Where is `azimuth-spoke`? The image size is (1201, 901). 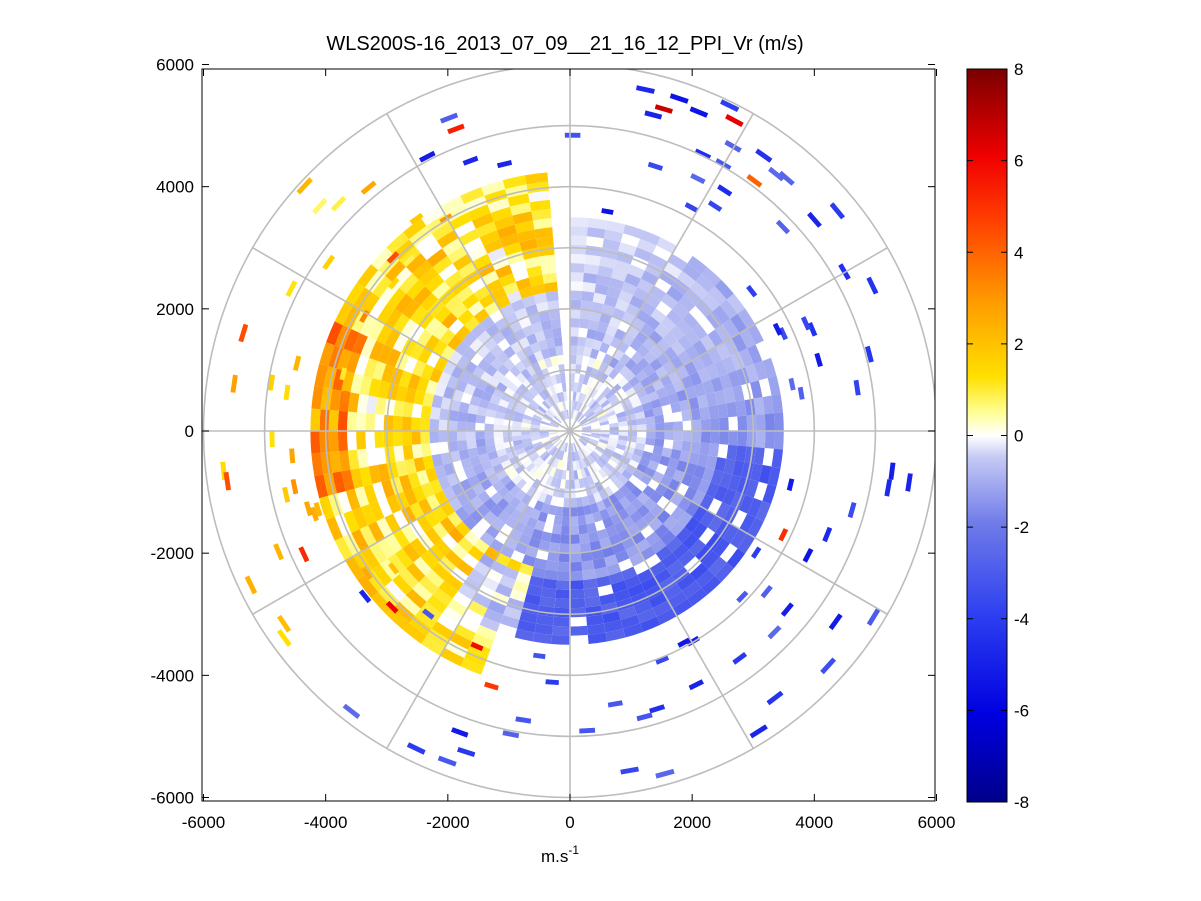
azimuth-spoke is located at coordinates (478, 272).